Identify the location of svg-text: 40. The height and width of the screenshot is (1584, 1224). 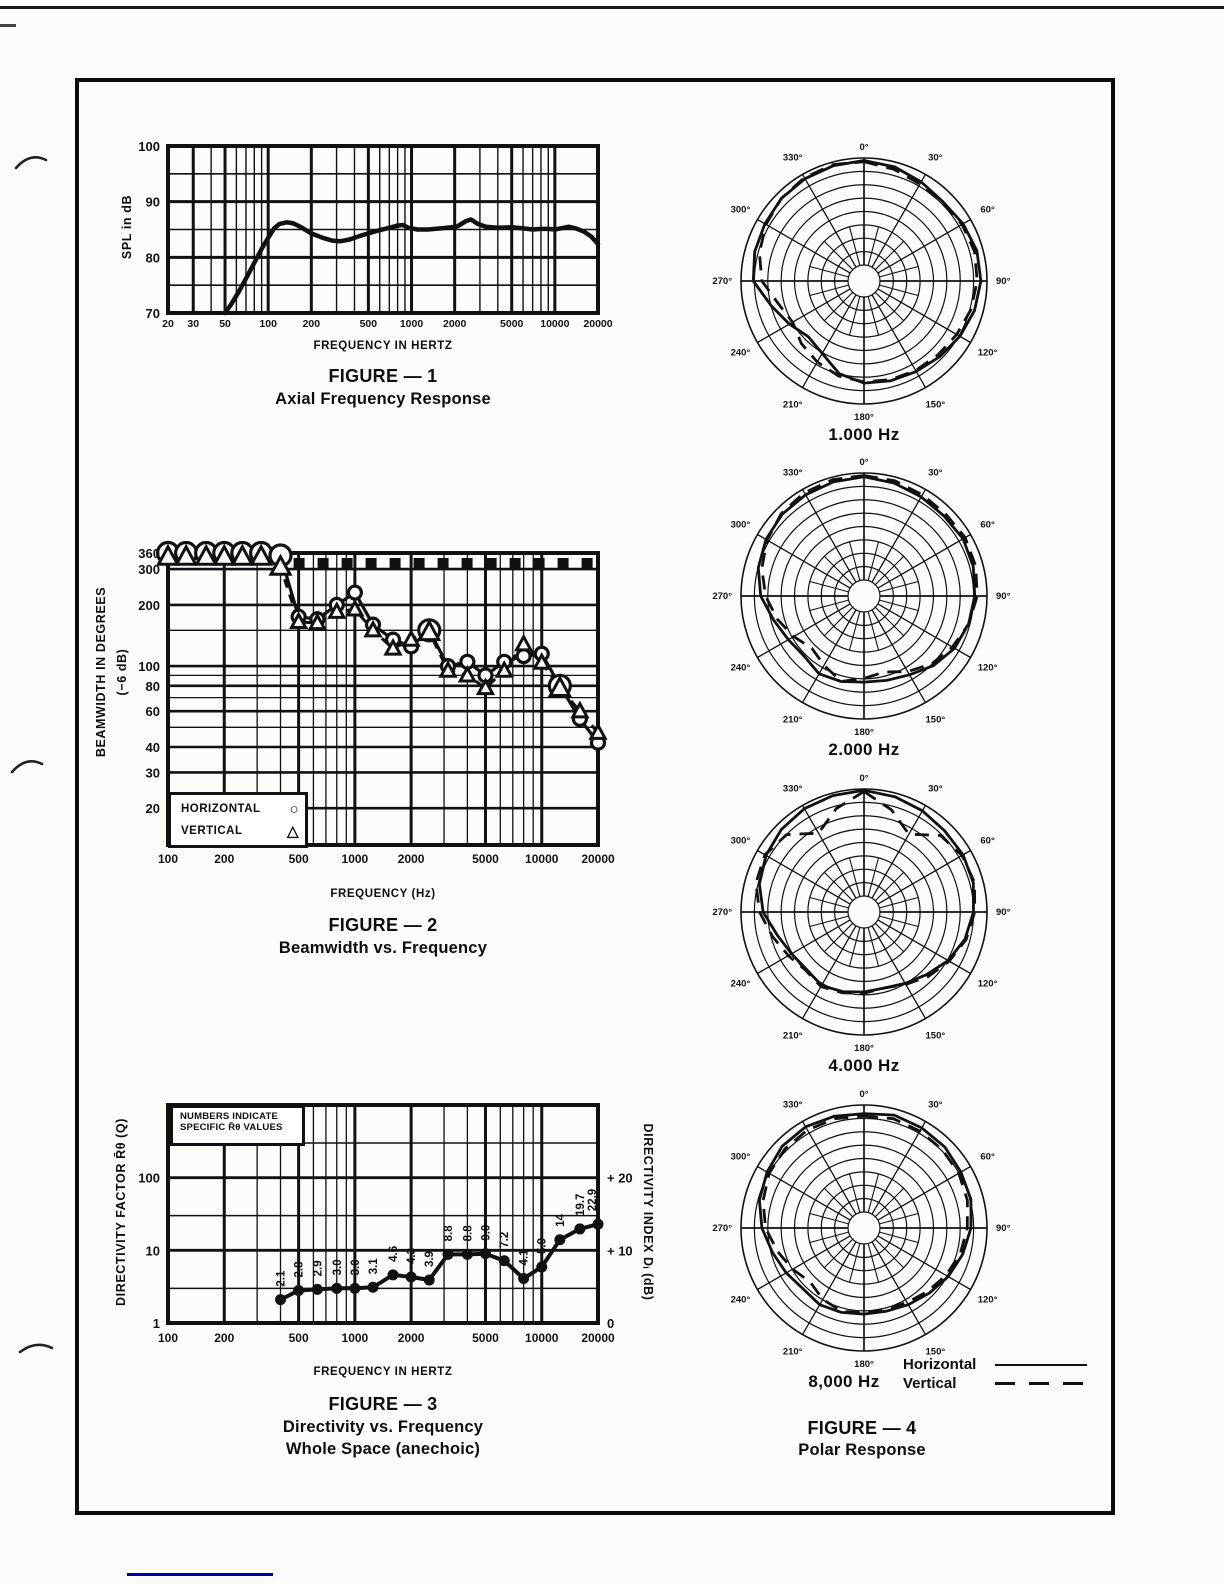
(153, 747).